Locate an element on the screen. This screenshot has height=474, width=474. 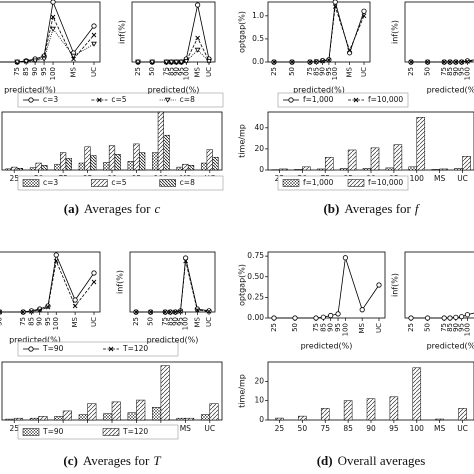
chart: predicted(%)255075859095100MSUCc=3c=5c=8 is located at coordinates (112, 54).